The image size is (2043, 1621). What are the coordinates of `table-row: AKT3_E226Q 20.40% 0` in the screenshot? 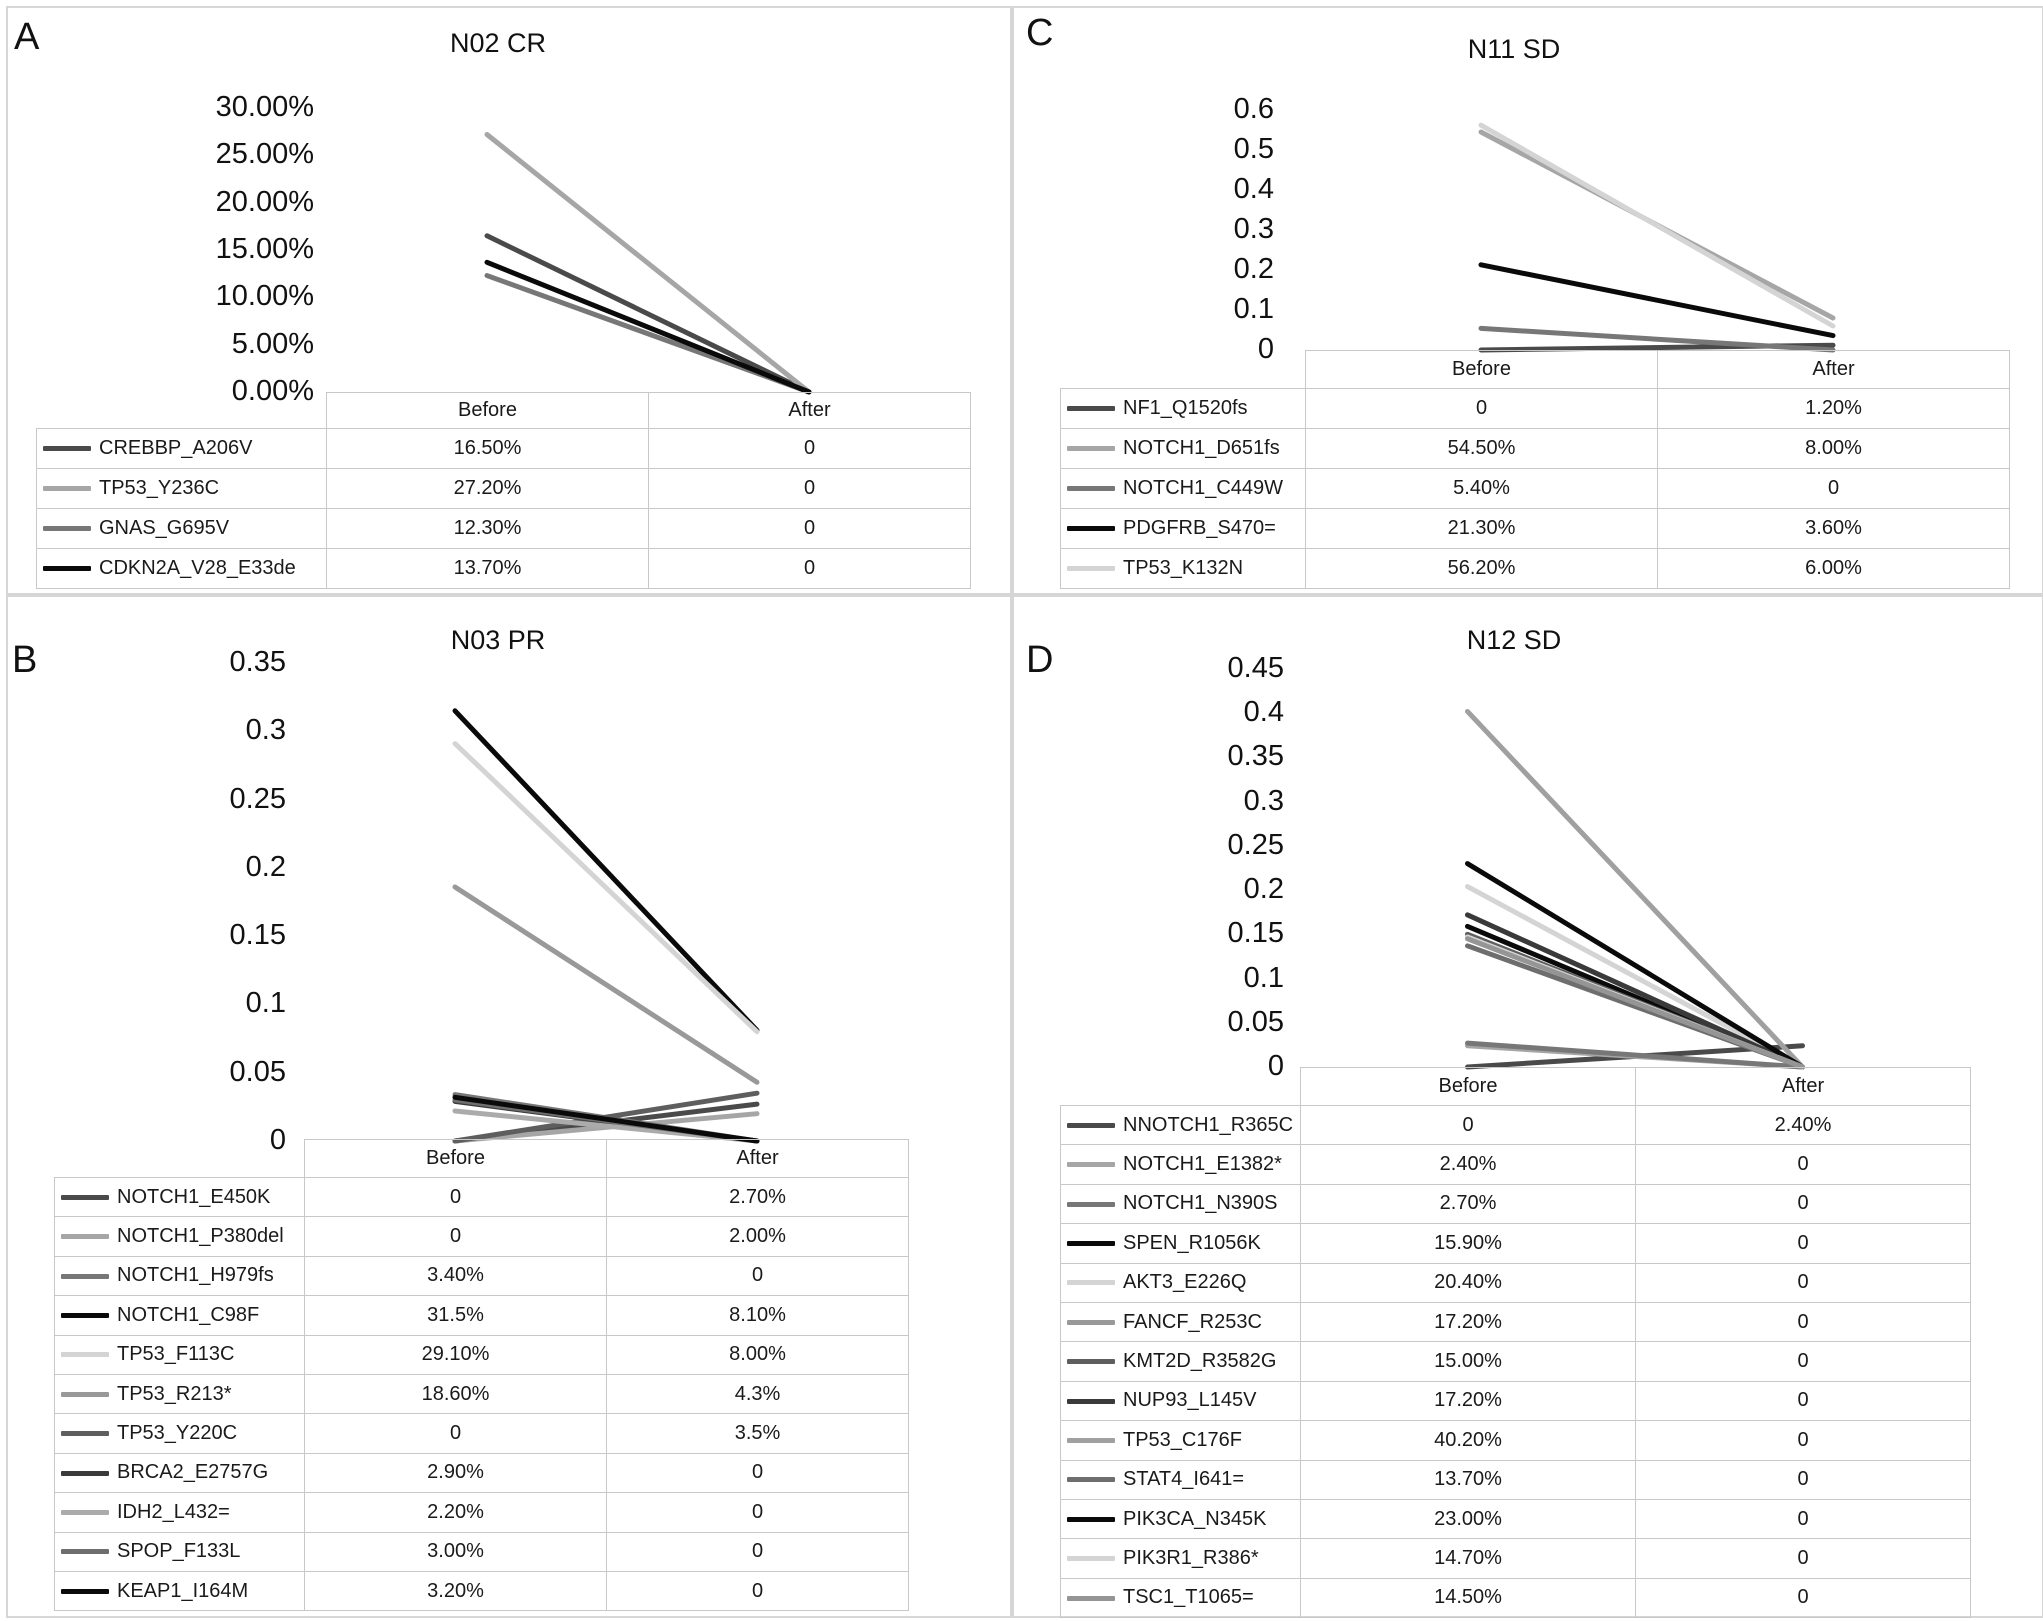 It's located at (1515, 1282).